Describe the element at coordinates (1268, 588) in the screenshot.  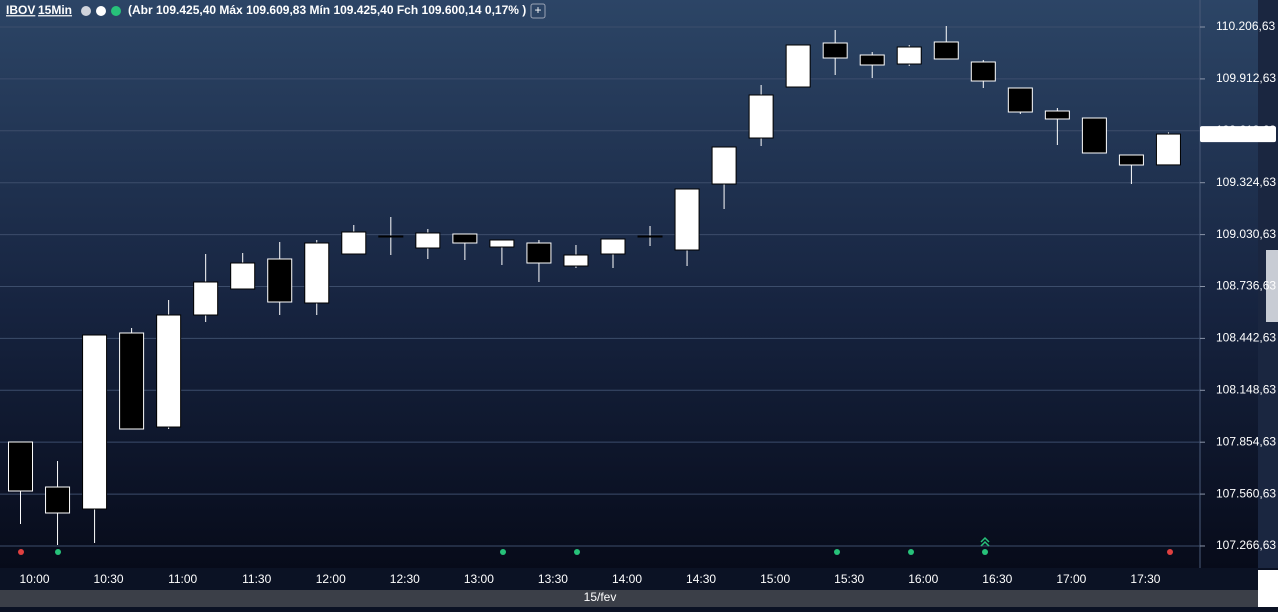
I see `corner` at that location.